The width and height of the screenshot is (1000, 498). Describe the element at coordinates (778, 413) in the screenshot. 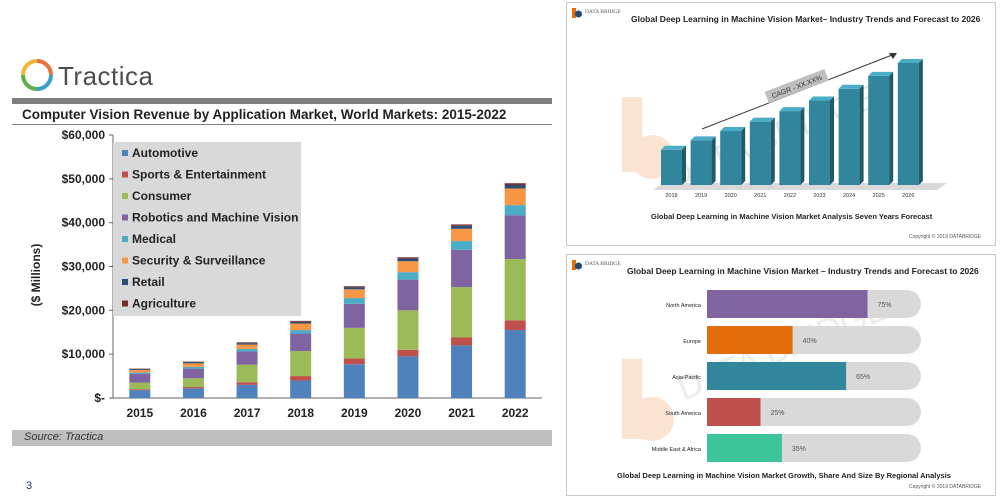

I see `region-value-label: 25%` at that location.